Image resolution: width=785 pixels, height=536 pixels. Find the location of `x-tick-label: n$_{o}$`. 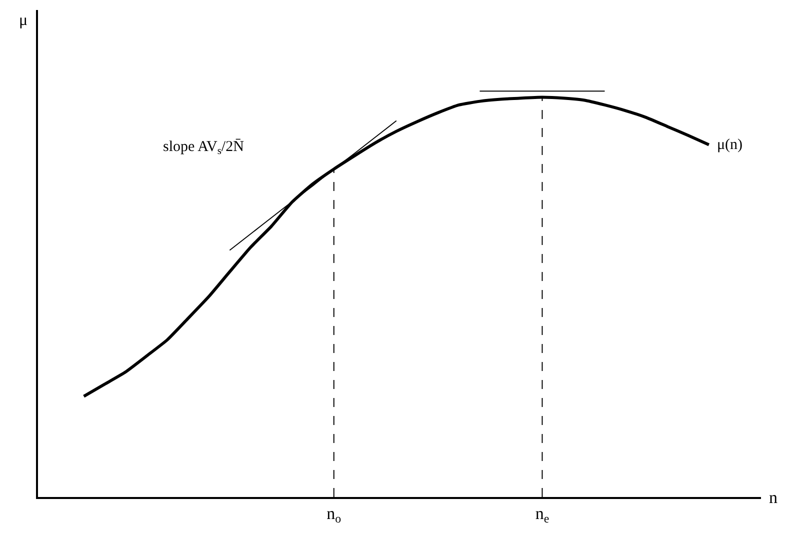

x-tick-label: n$_{o}$ is located at coordinates (334, 515).